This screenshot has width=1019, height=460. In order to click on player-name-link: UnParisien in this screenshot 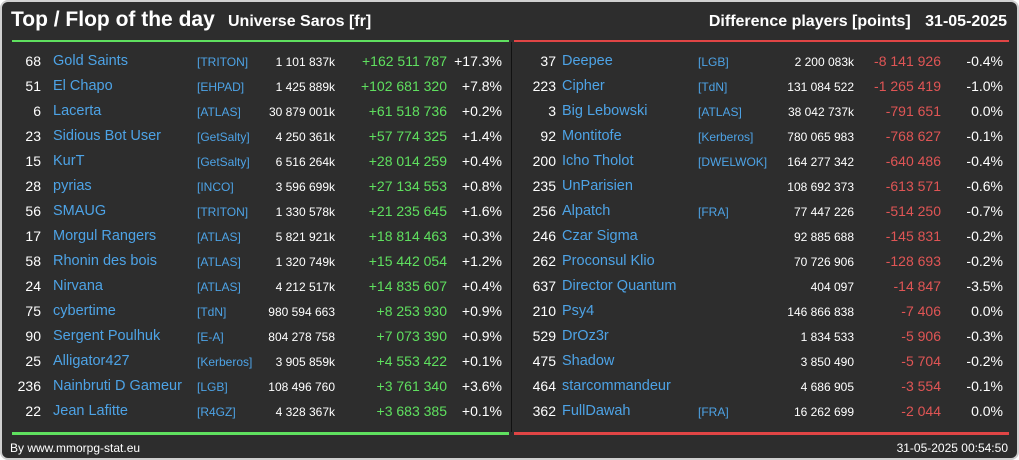, I will do `click(597, 186)`.